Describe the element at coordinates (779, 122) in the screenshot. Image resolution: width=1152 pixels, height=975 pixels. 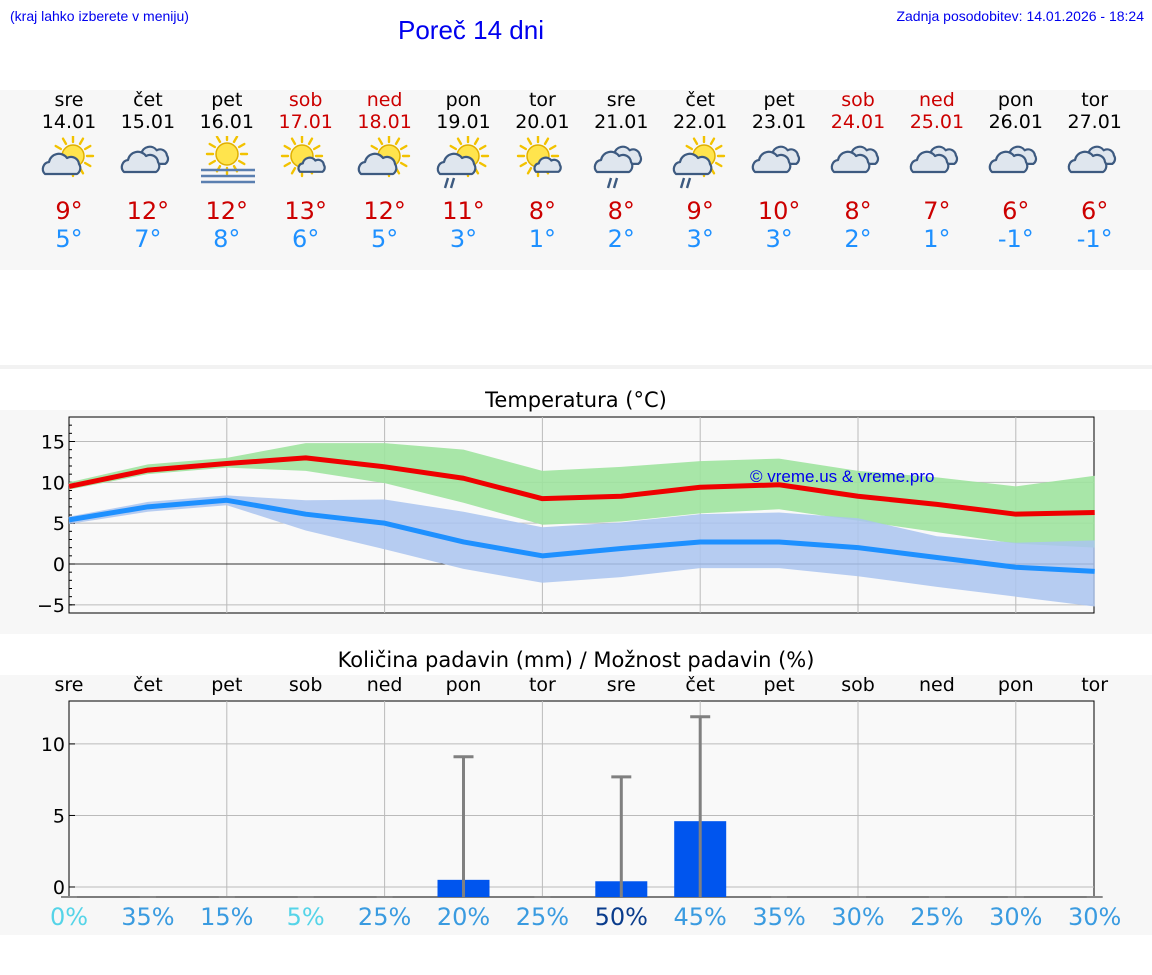
I see `day-date: 23.01` at that location.